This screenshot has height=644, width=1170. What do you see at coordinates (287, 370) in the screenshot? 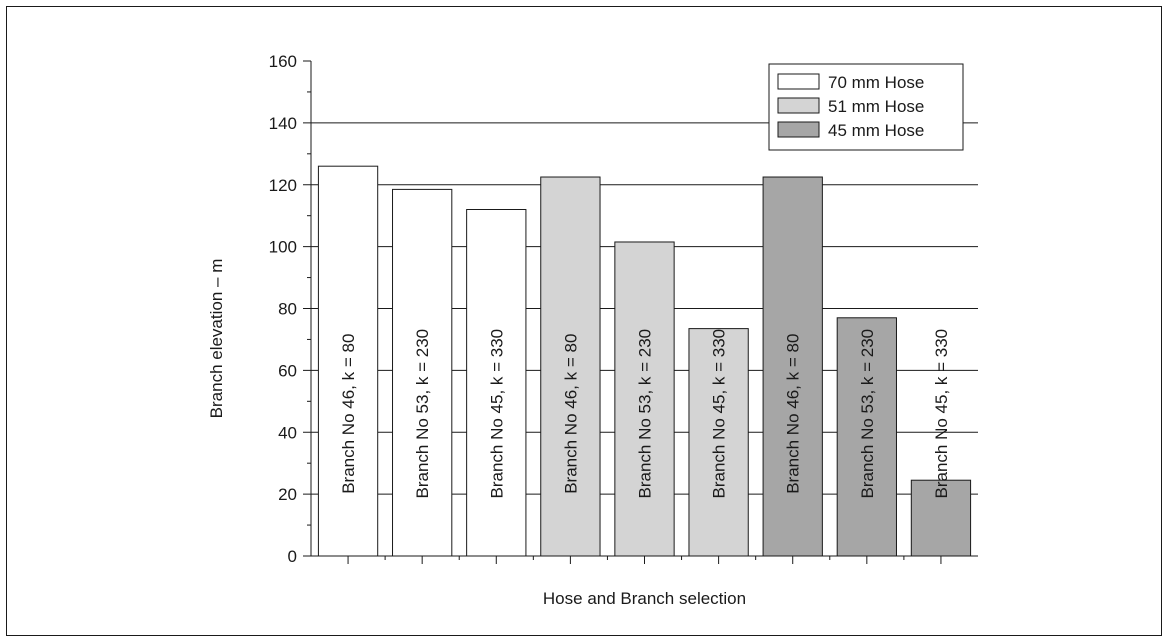
I see `y-tick-label: 60` at bounding box center [287, 370].